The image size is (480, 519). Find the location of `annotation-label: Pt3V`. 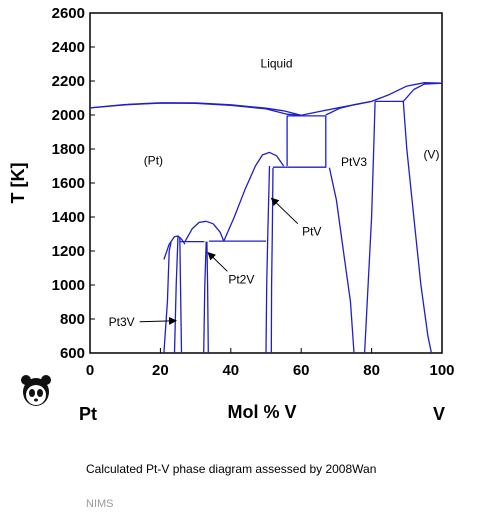

annotation-label: Pt3V is located at coordinates (122, 322).